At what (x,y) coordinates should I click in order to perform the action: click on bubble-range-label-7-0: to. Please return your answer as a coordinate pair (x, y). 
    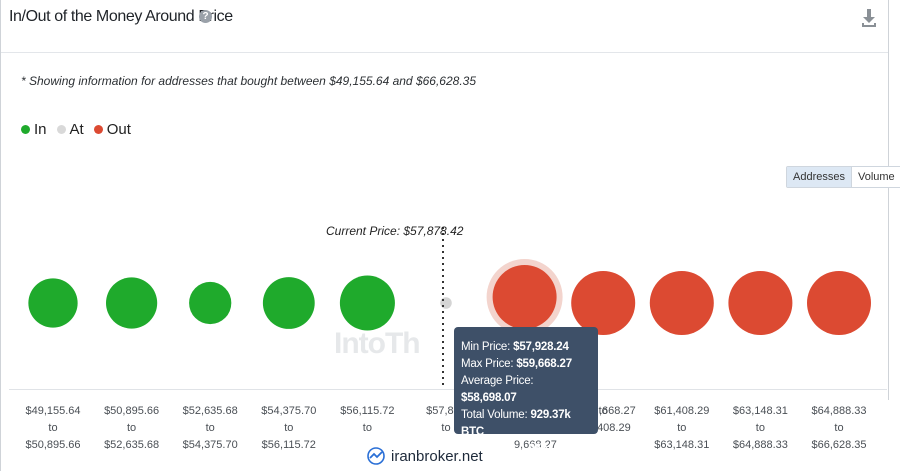
    Looking at the image, I should click on (603, 411).